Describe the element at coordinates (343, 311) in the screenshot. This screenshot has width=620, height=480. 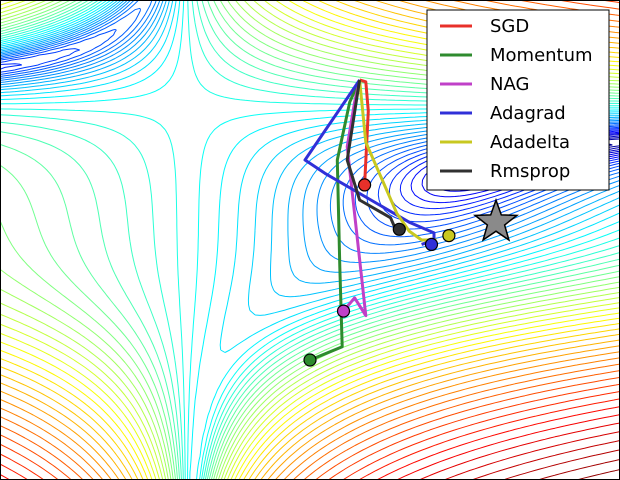
I see `marker-nag` at that location.